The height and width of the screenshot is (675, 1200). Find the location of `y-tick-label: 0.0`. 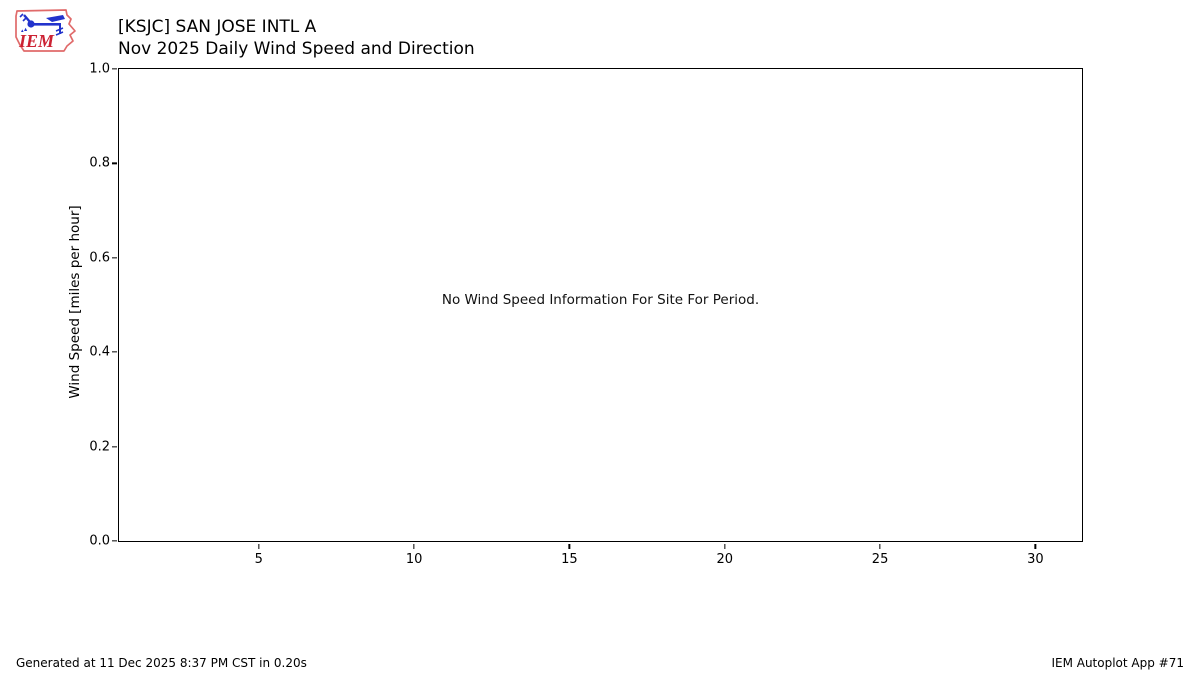

y-tick-label: 0.0 is located at coordinates (99, 541).